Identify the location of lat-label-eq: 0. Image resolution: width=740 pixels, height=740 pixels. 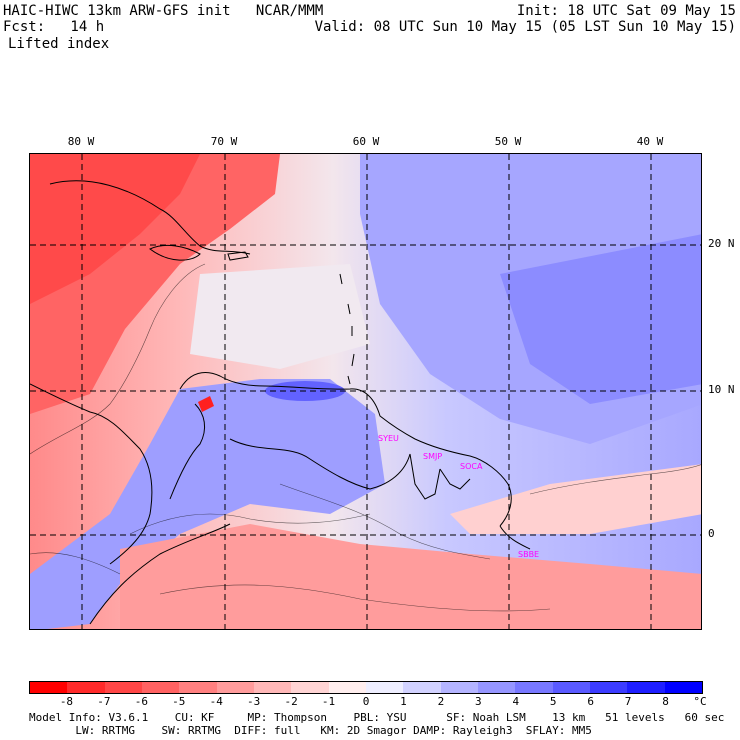
(711, 533).